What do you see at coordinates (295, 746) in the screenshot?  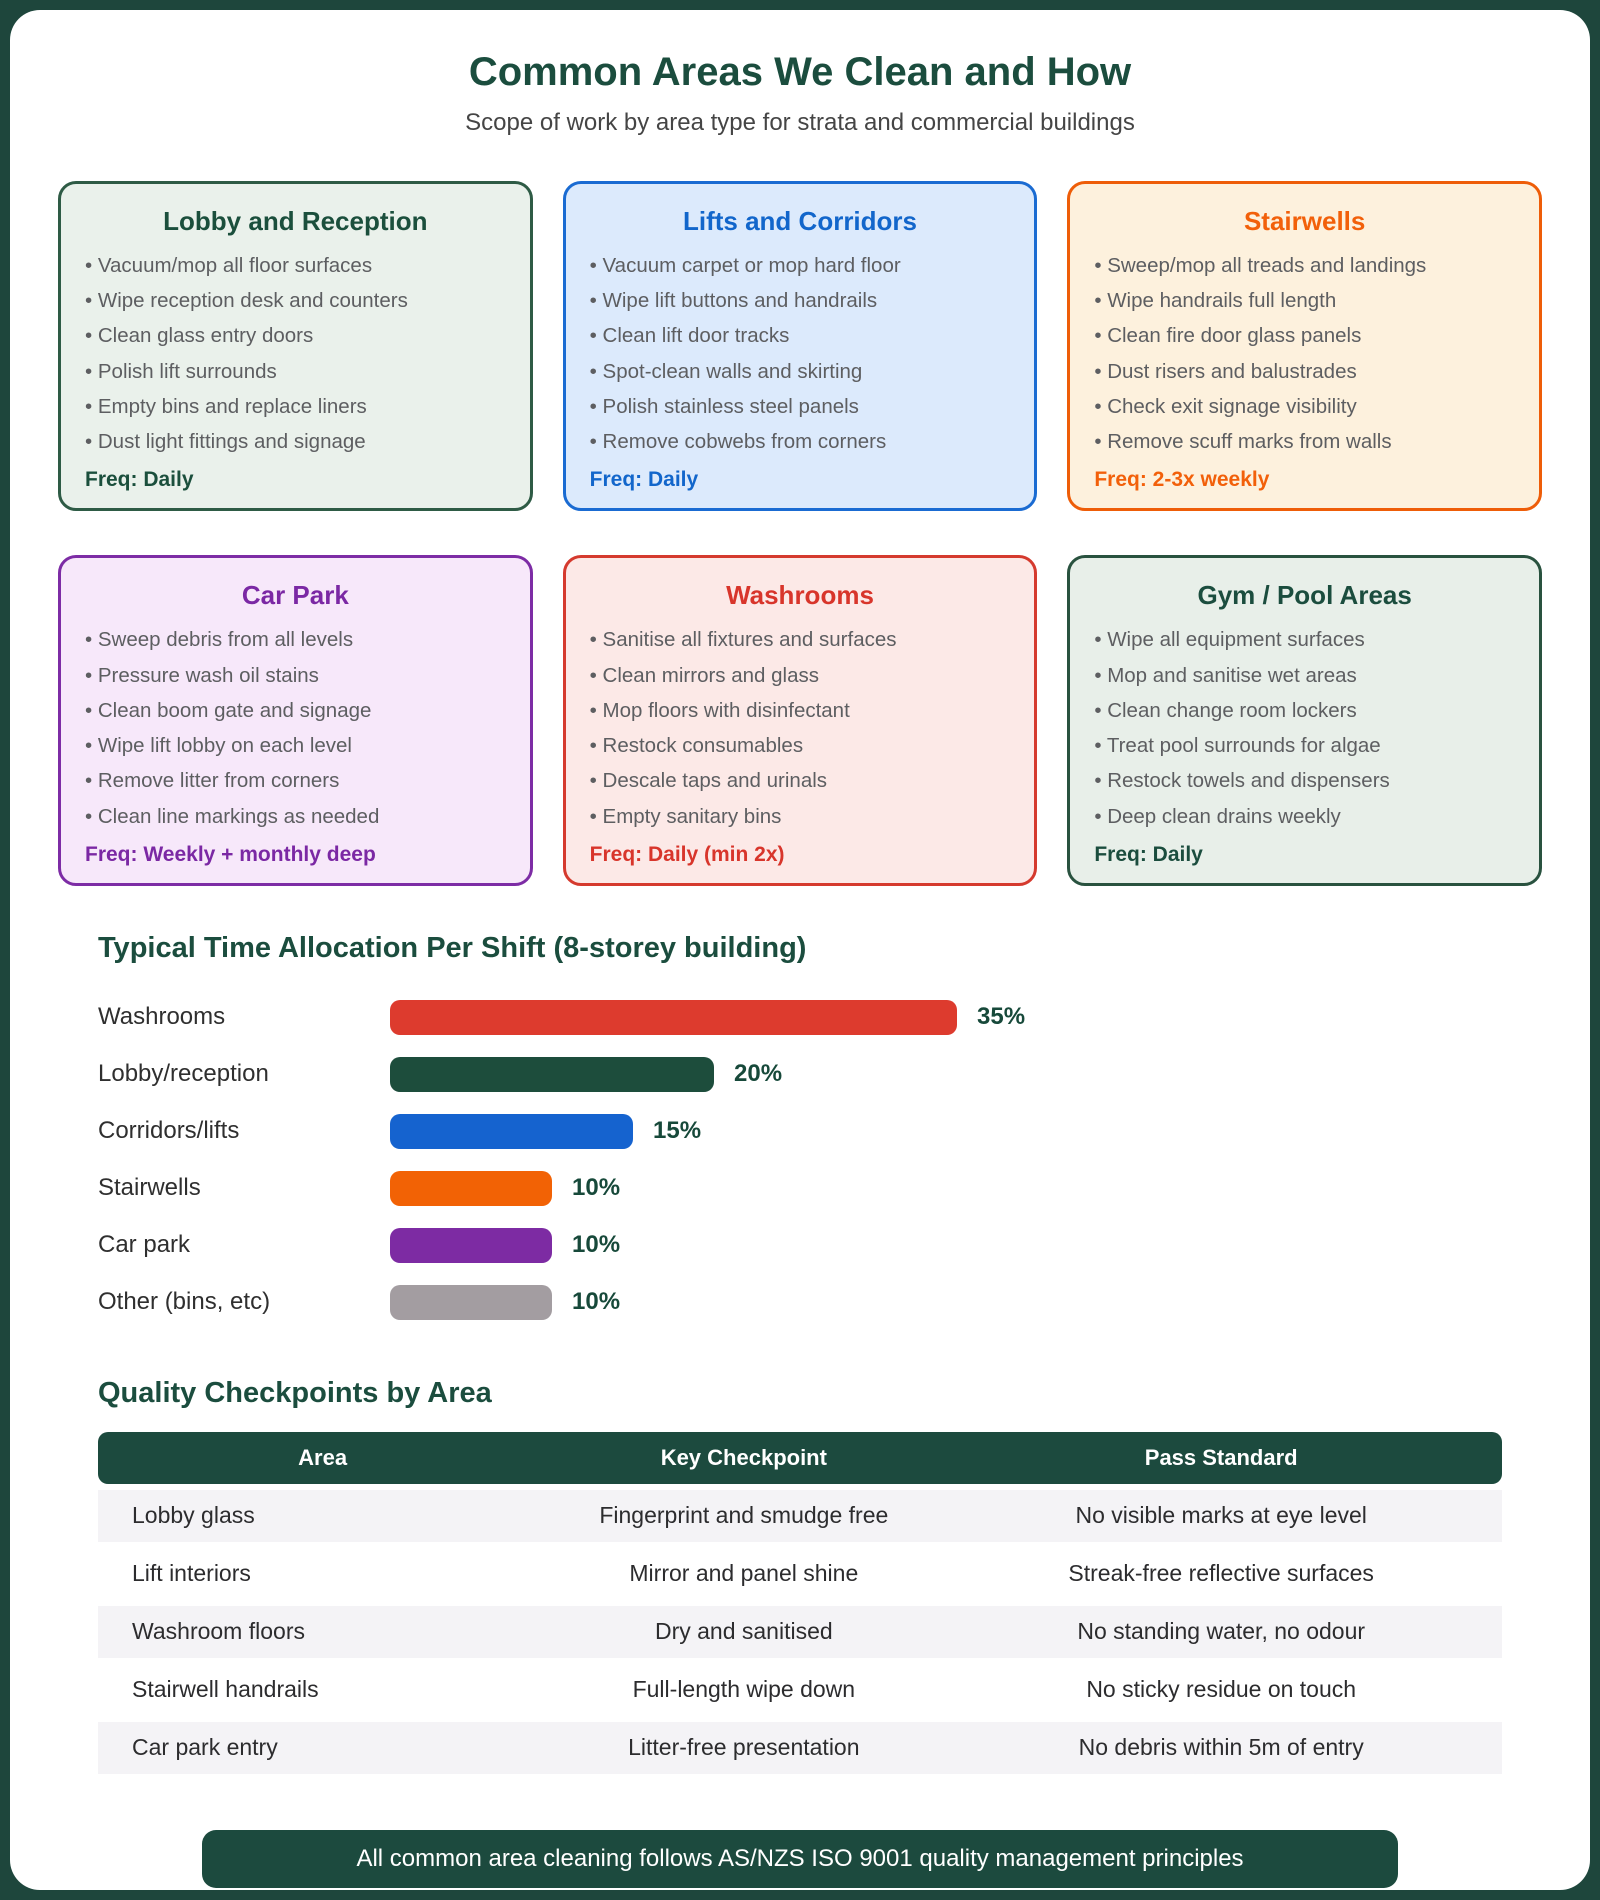 I see `card-task-item: Wipe lift lobby on each level` at bounding box center [295, 746].